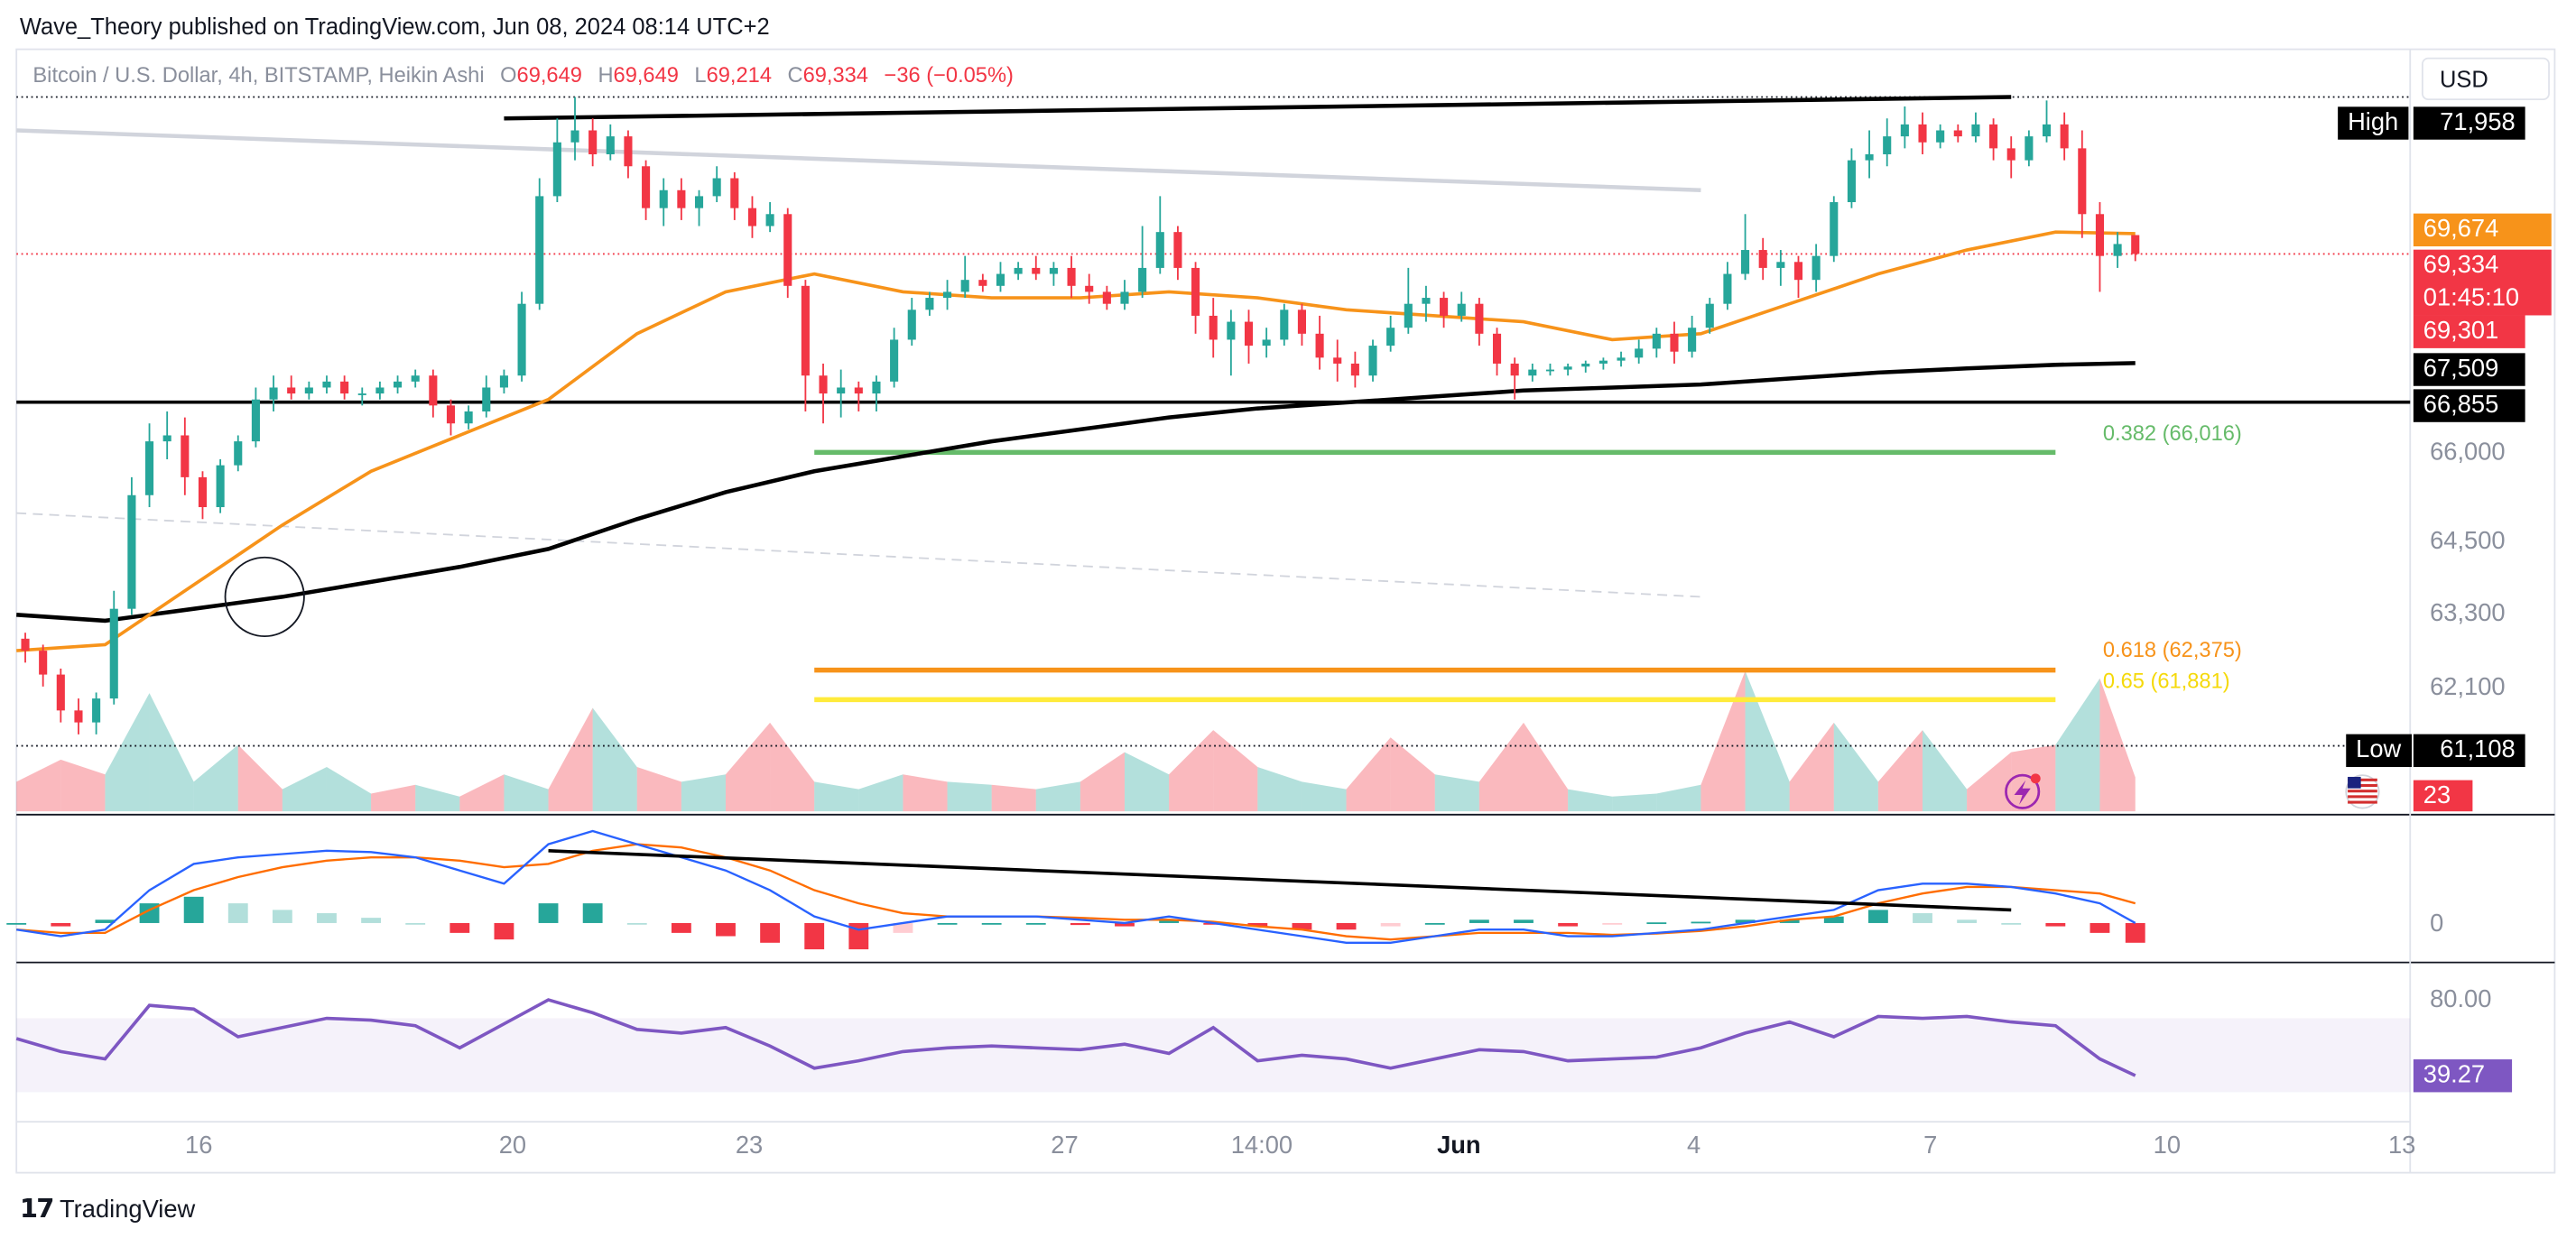 This screenshot has height=1238, width=2576. I want to click on price-tick-66000: 66,000, so click(2468, 453).